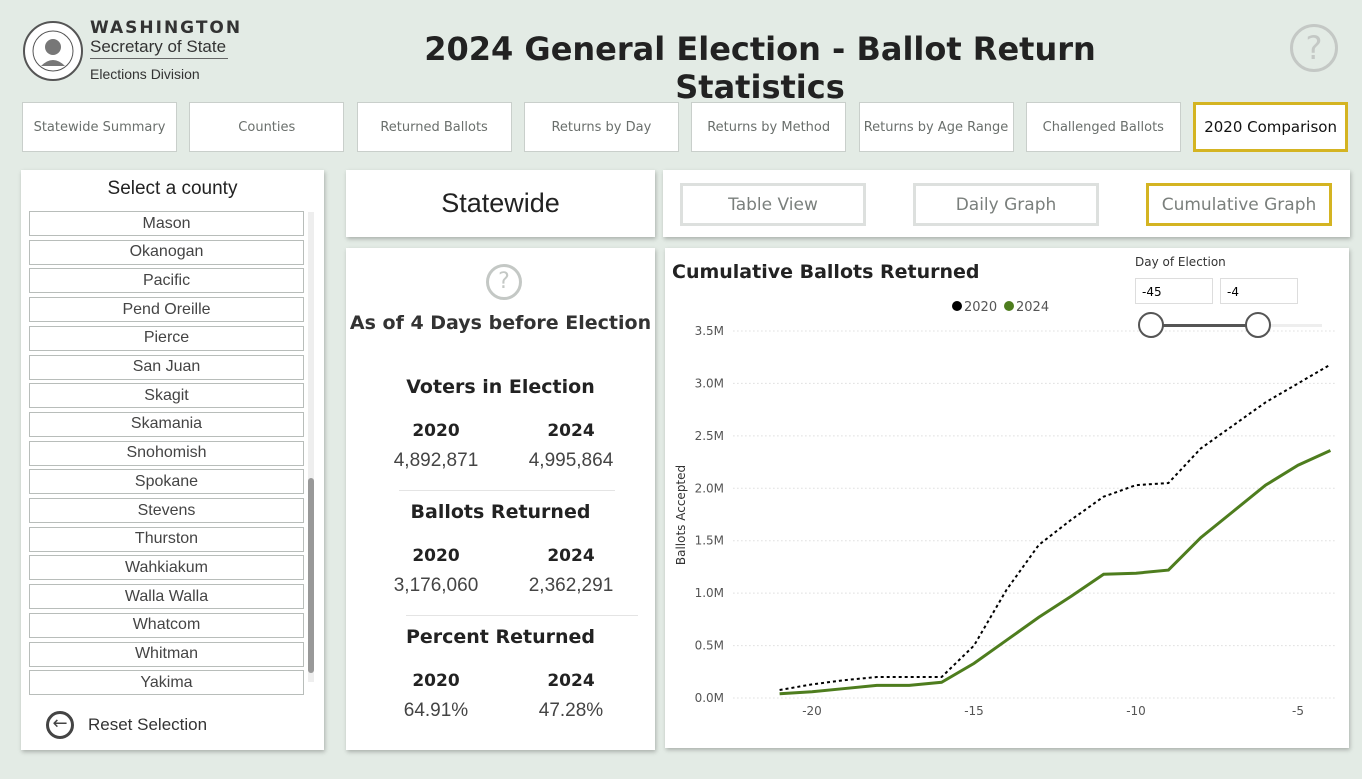 The width and height of the screenshot is (1362, 779). I want to click on tab: Counties, so click(267, 127).